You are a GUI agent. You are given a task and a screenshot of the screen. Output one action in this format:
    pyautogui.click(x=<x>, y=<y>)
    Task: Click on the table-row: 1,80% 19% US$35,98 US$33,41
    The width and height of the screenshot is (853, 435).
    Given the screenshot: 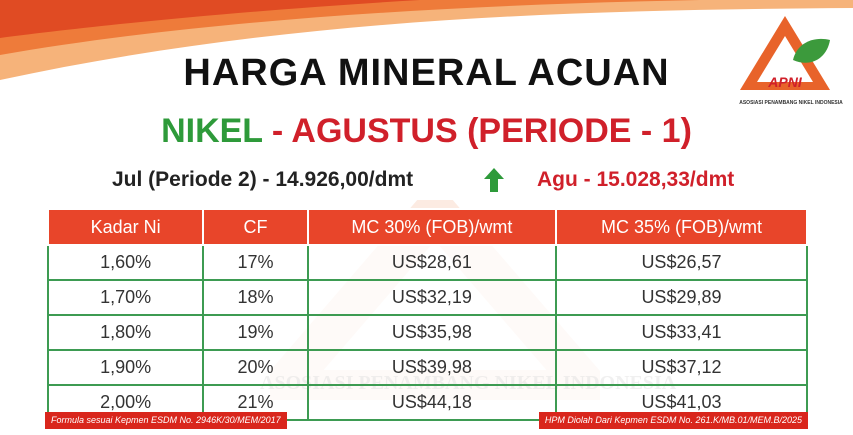 What is the action you would take?
    pyautogui.click(x=427, y=332)
    